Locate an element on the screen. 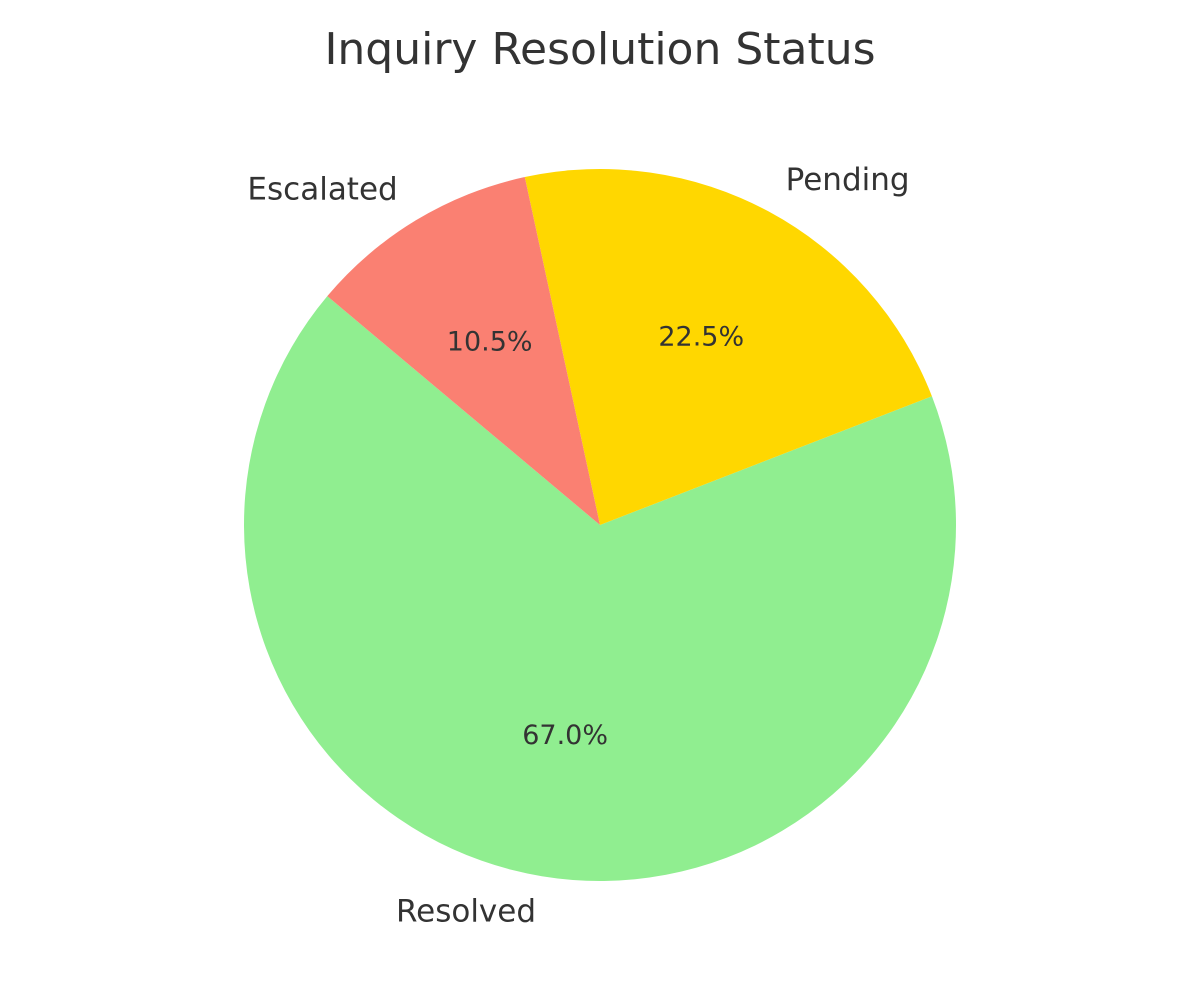  pie-value-label-escalated: 10.5% is located at coordinates (490, 342).